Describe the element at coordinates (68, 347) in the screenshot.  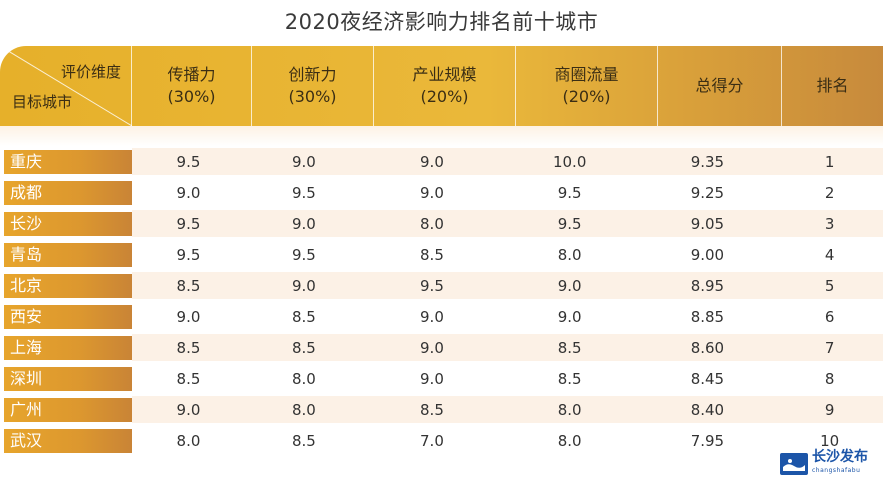
I see `city-cell: 上海` at that location.